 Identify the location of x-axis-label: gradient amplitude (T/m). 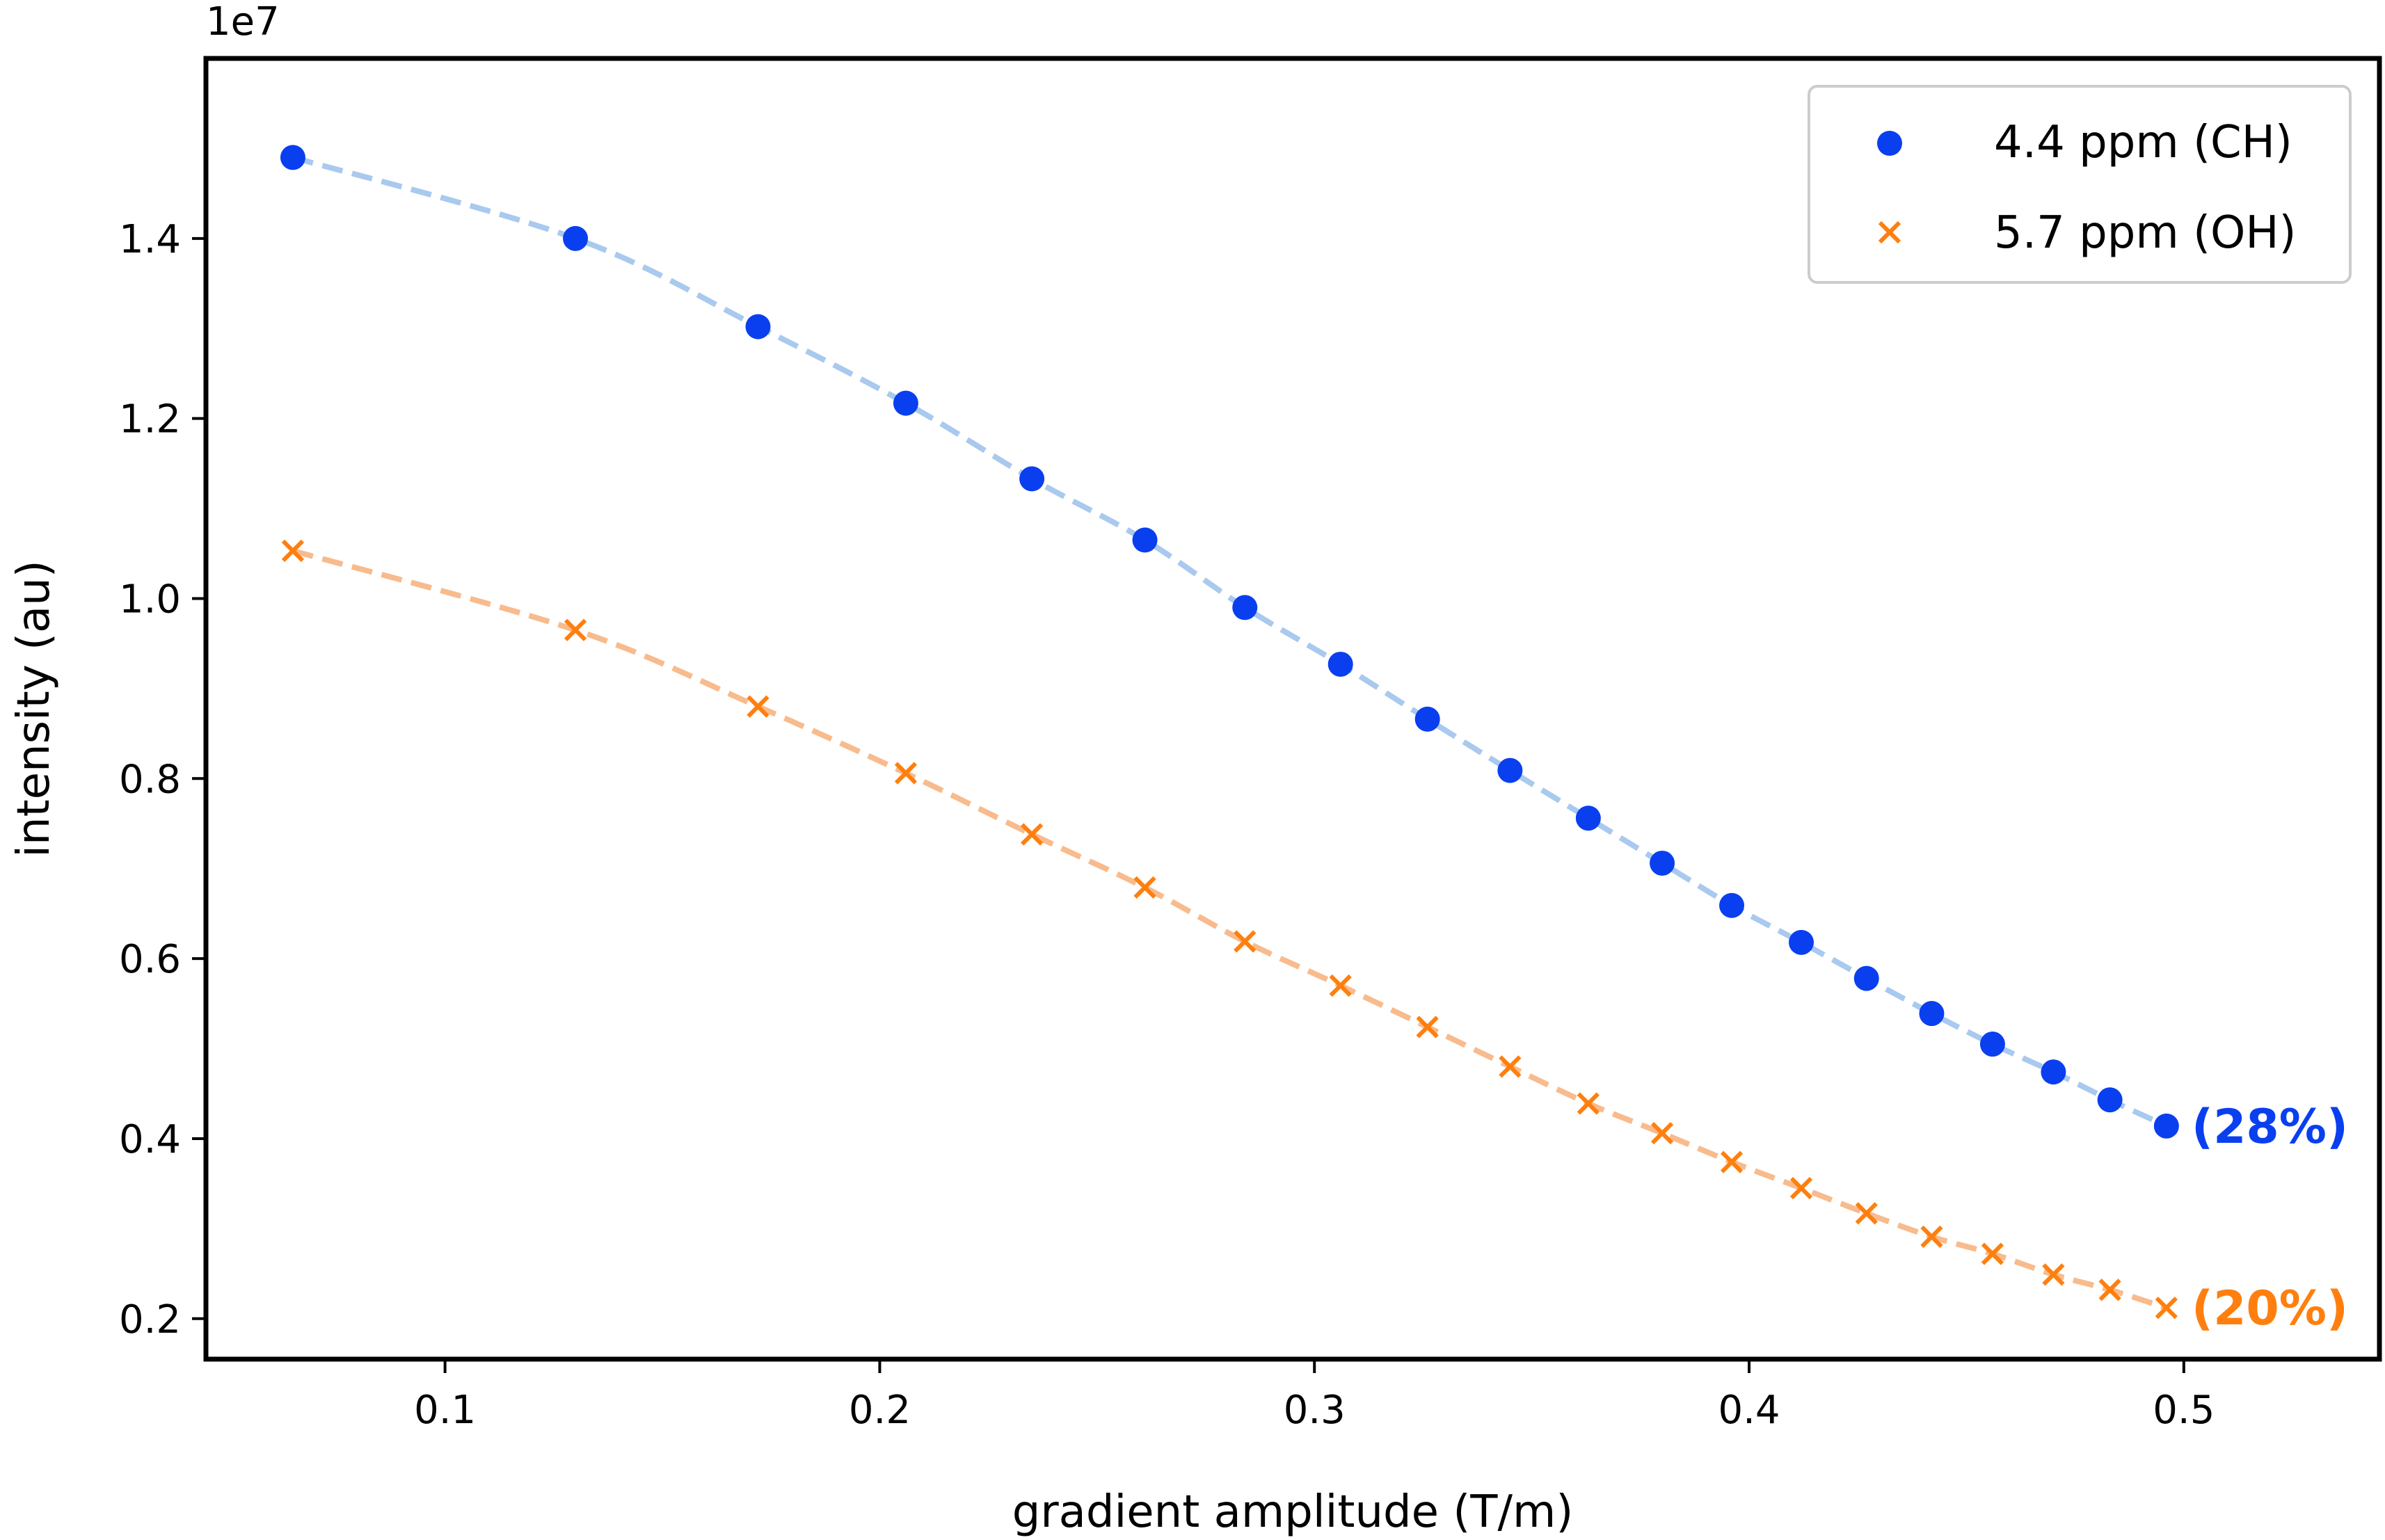
(1293, 1512).